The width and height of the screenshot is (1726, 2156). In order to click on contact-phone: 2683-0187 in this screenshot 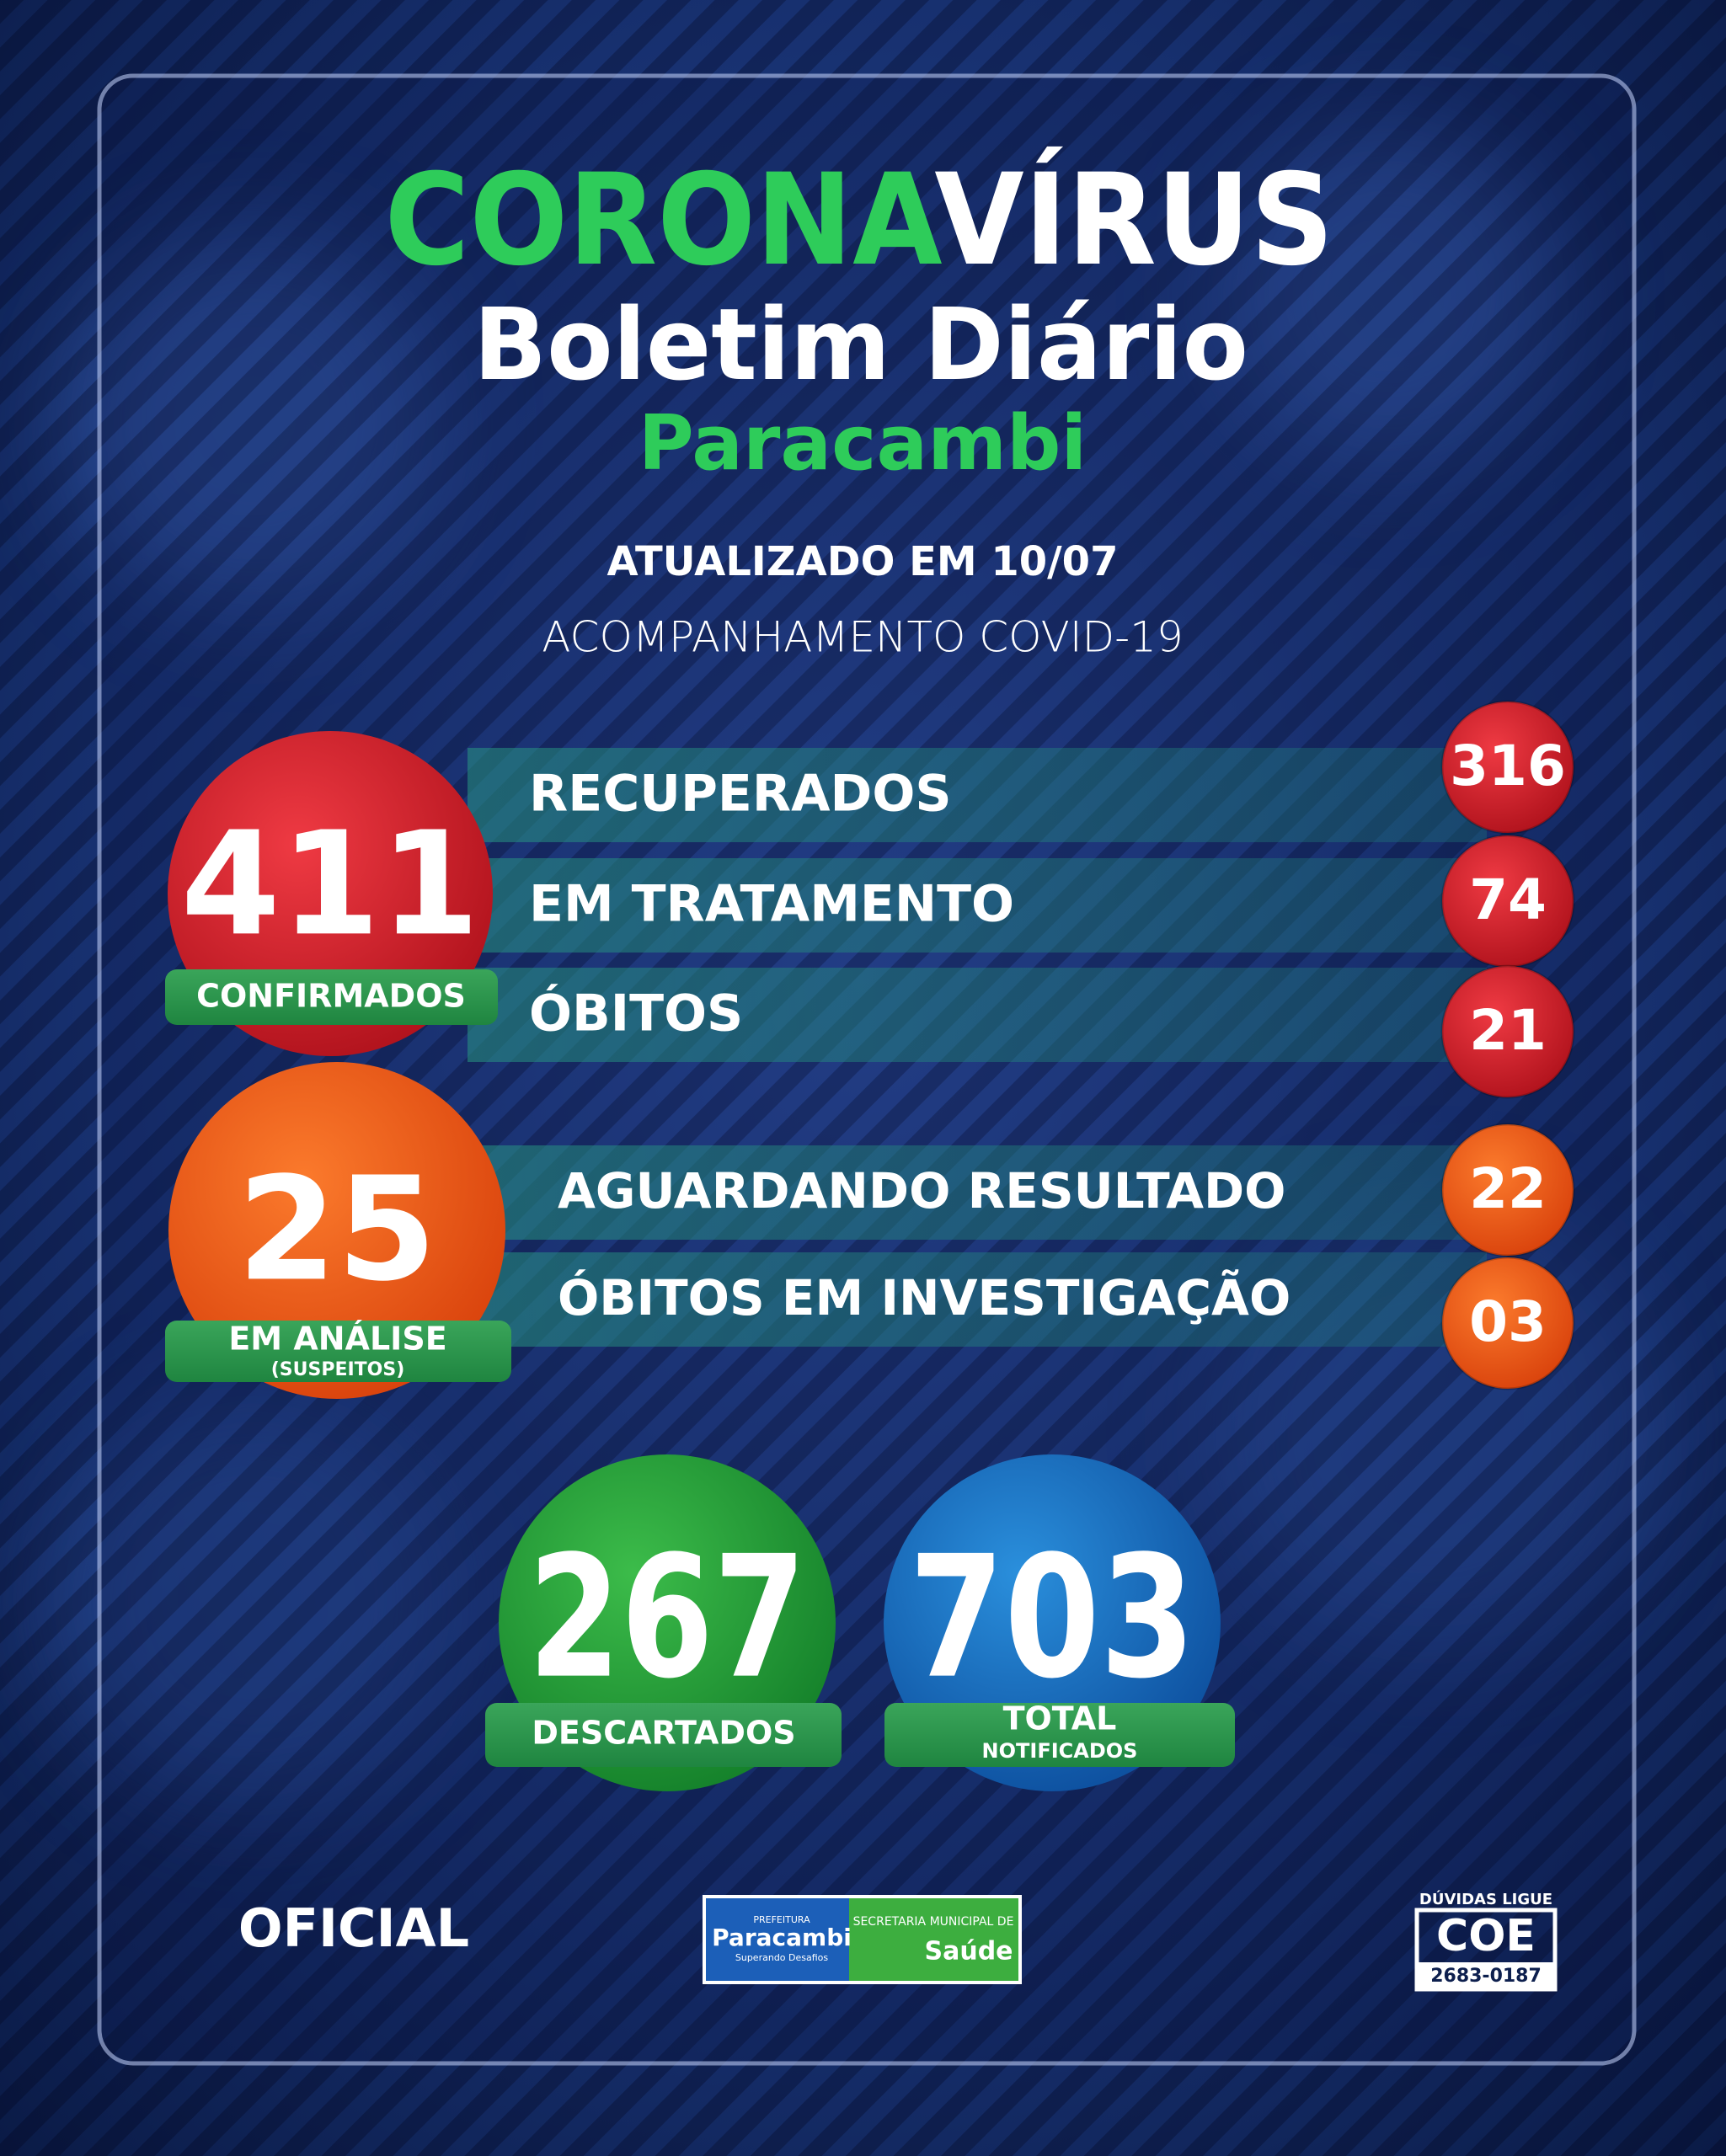, I will do `click(1486, 1977)`.